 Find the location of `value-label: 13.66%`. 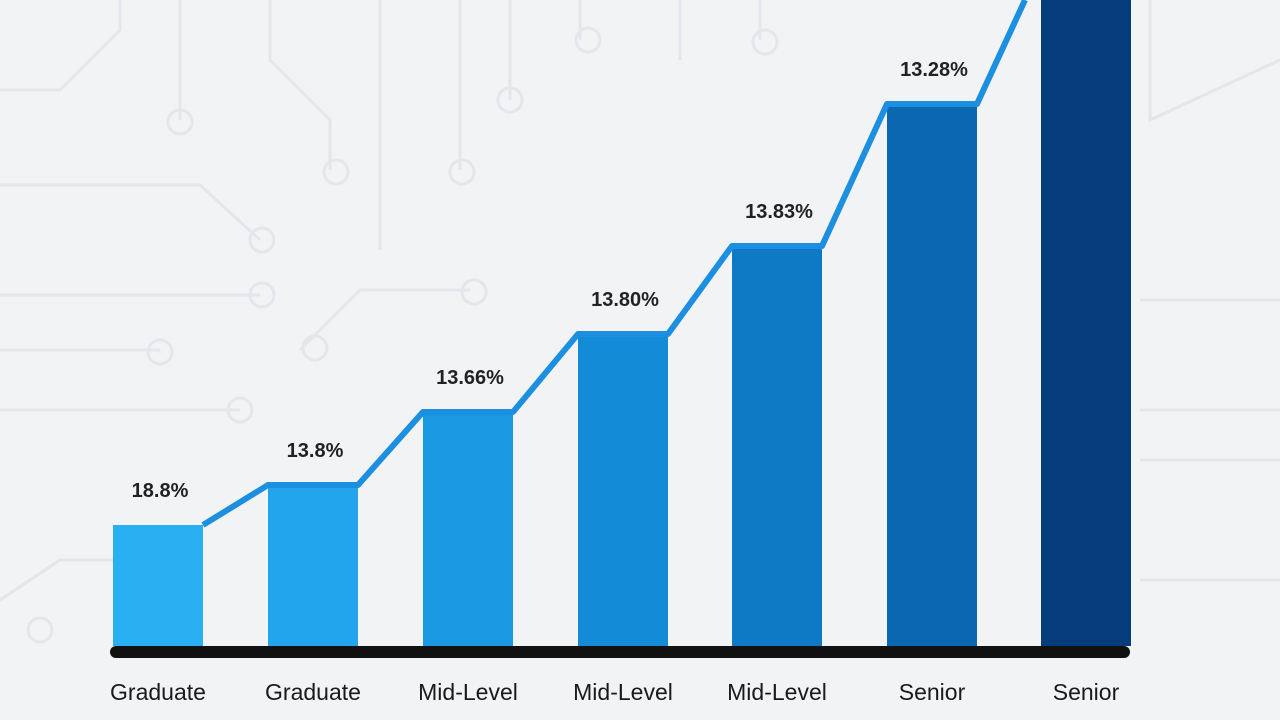

value-label: 13.66% is located at coordinates (470, 378).